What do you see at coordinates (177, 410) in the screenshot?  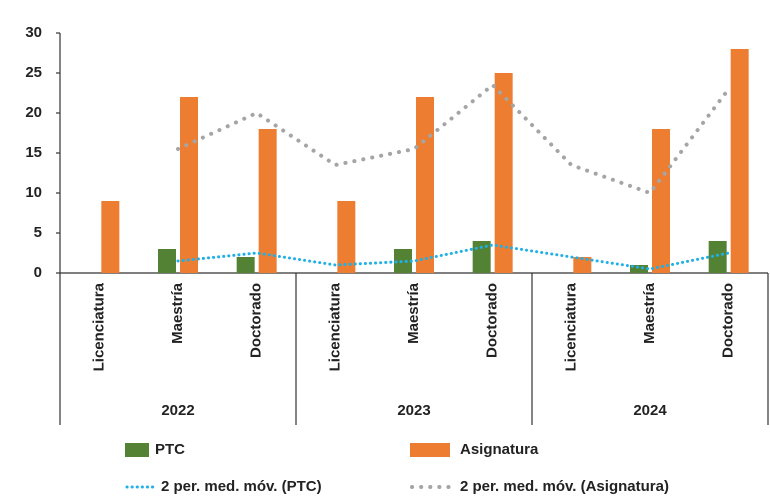 I see `group-label: 2022` at bounding box center [177, 410].